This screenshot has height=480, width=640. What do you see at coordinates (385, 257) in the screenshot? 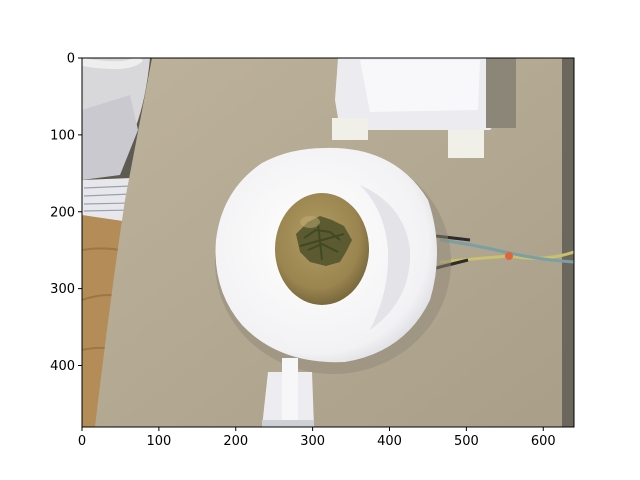
I see `foam-inner-shadow` at bounding box center [385, 257].